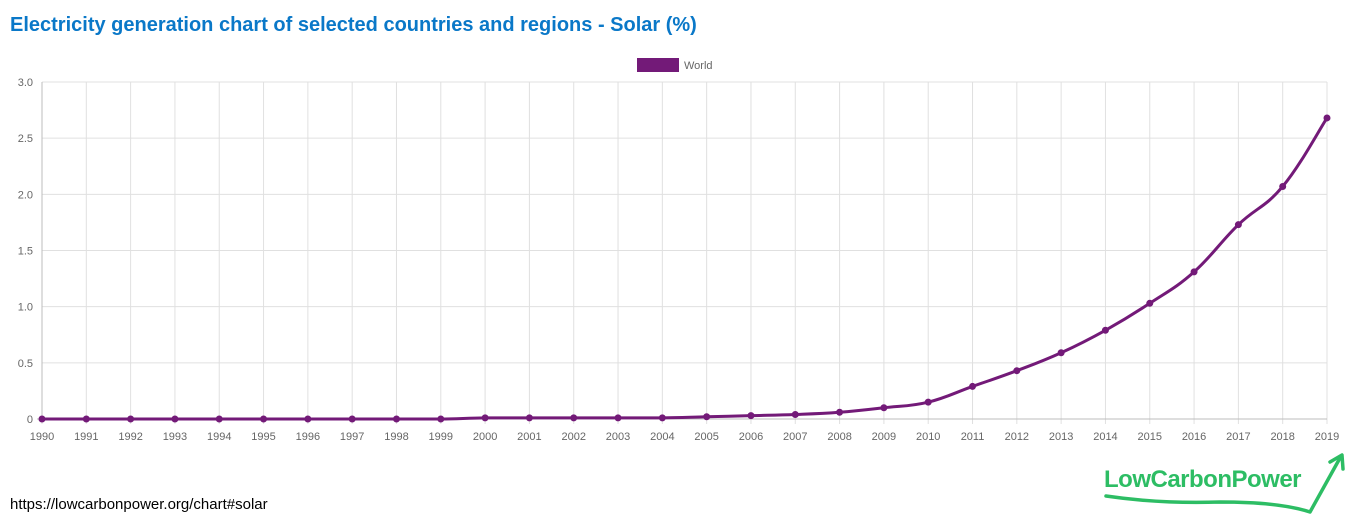 This screenshot has height=520, width=1354. What do you see at coordinates (485, 437) in the screenshot?
I see `x-tick-label: 2000` at bounding box center [485, 437].